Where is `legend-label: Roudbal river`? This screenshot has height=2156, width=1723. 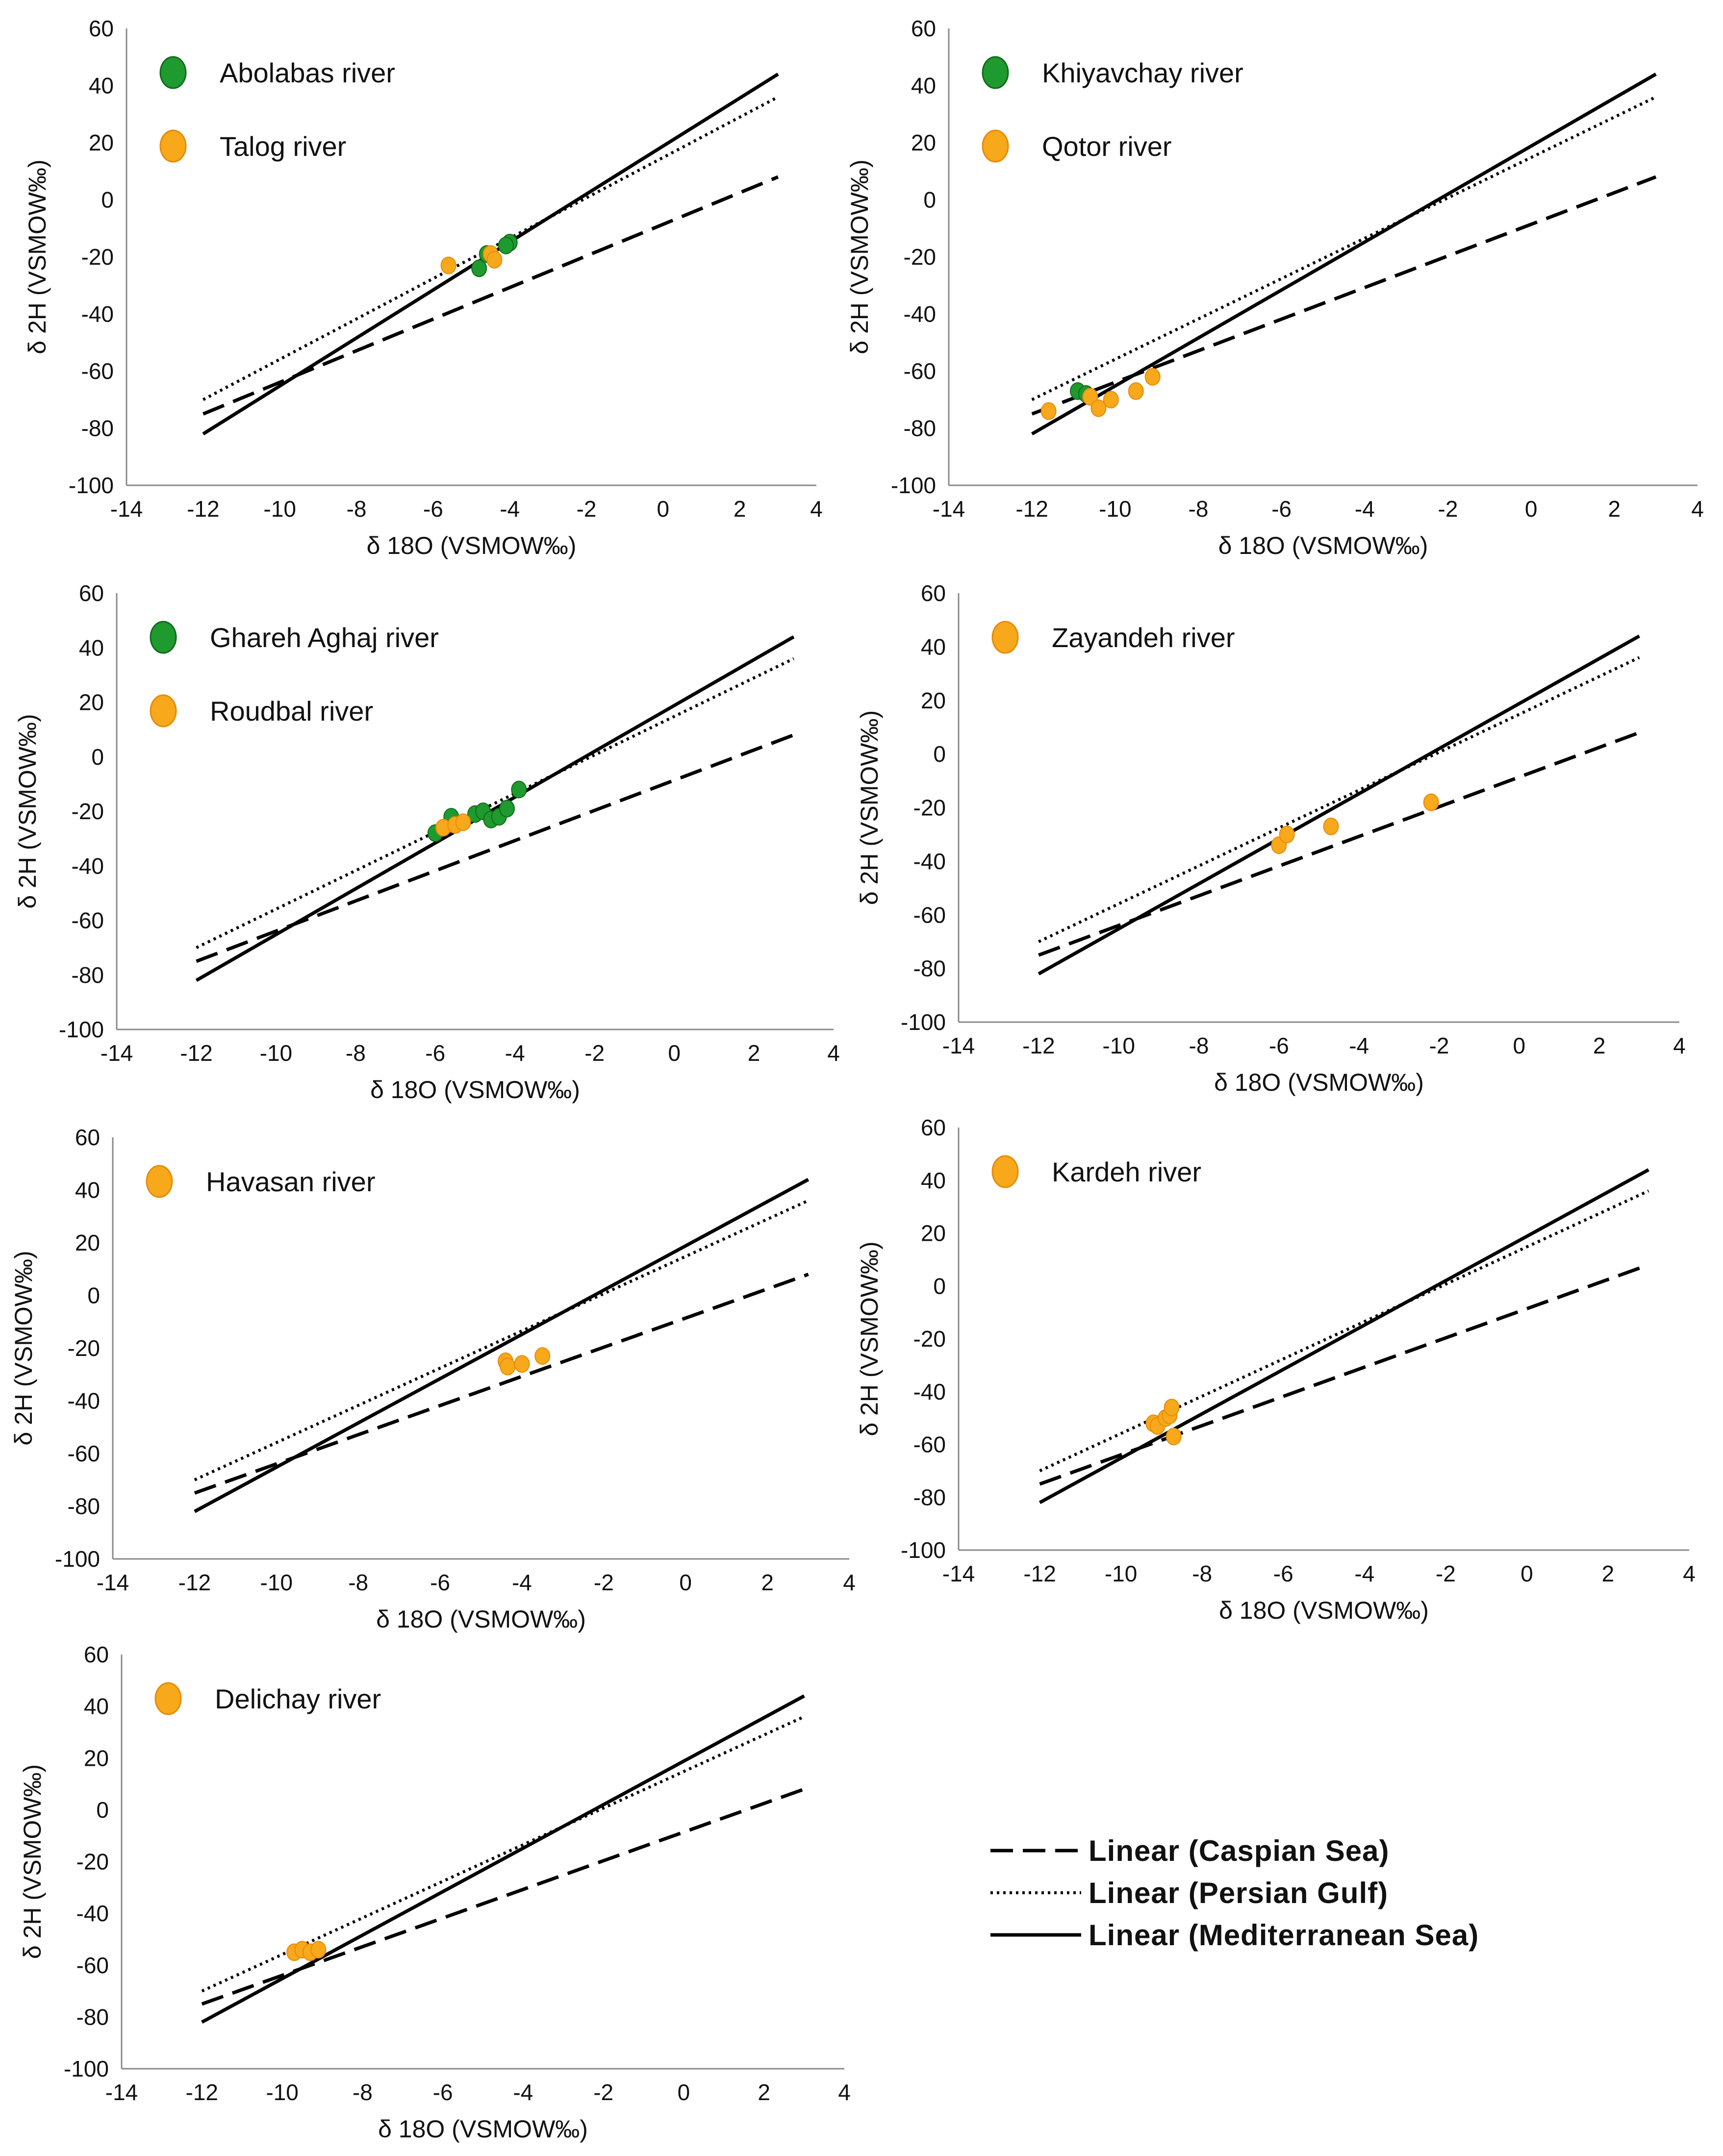 legend-label: Roudbal river is located at coordinates (291, 711).